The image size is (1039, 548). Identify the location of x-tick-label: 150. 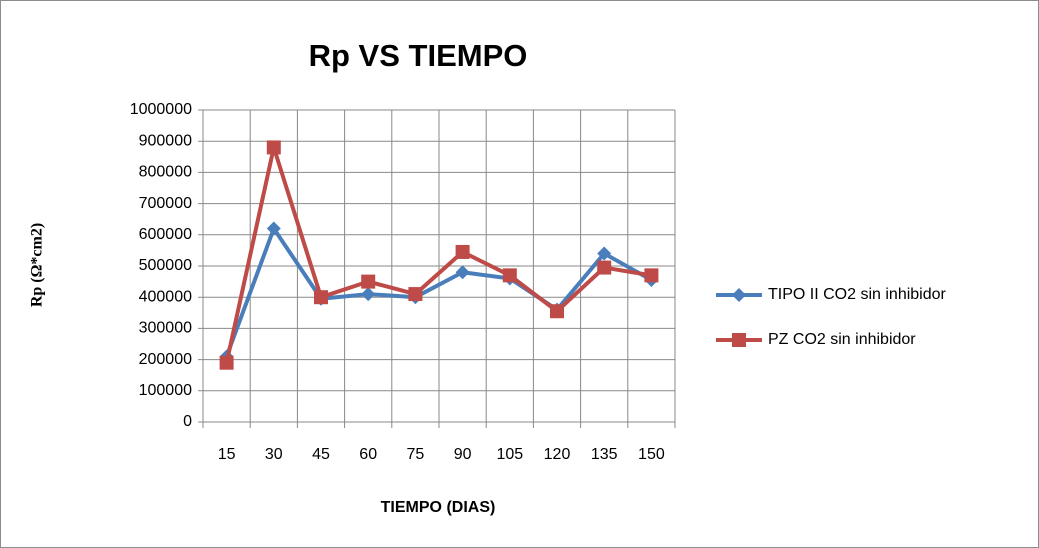
(651, 454).